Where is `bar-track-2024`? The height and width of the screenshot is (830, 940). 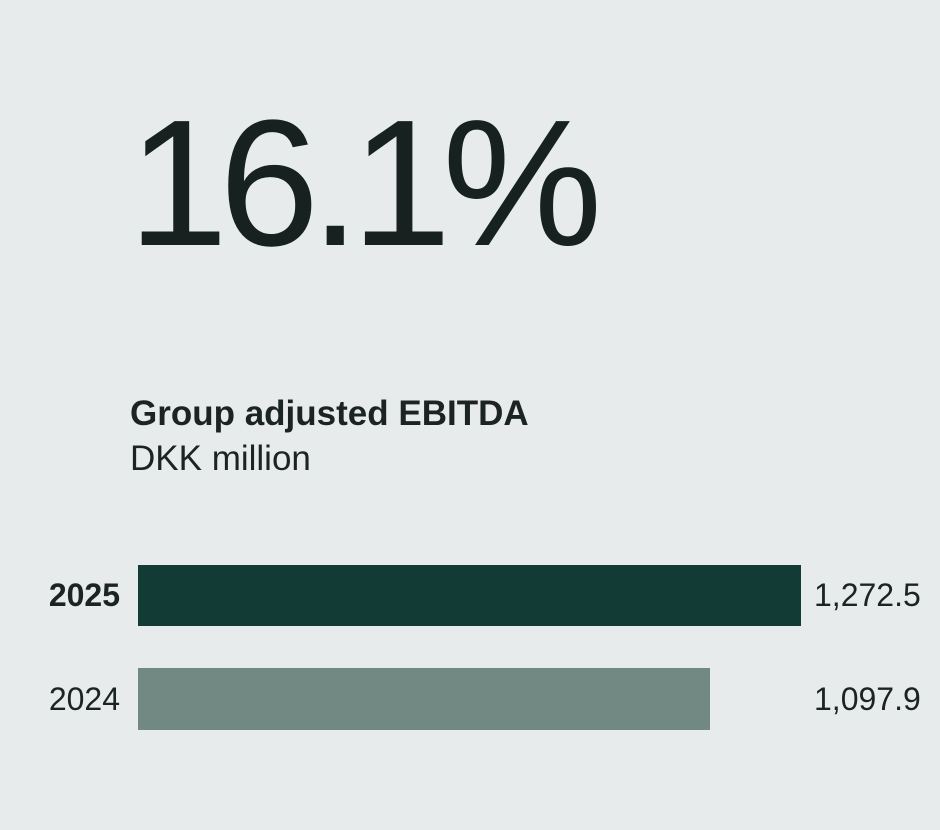
bar-track-2024 is located at coordinates (469, 699).